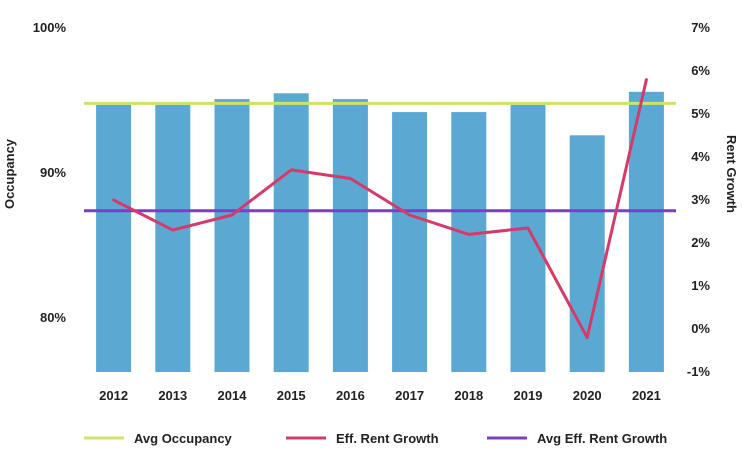 The width and height of the screenshot is (742, 471). What do you see at coordinates (528, 395) in the screenshot?
I see `x-tick-label: 2019` at bounding box center [528, 395].